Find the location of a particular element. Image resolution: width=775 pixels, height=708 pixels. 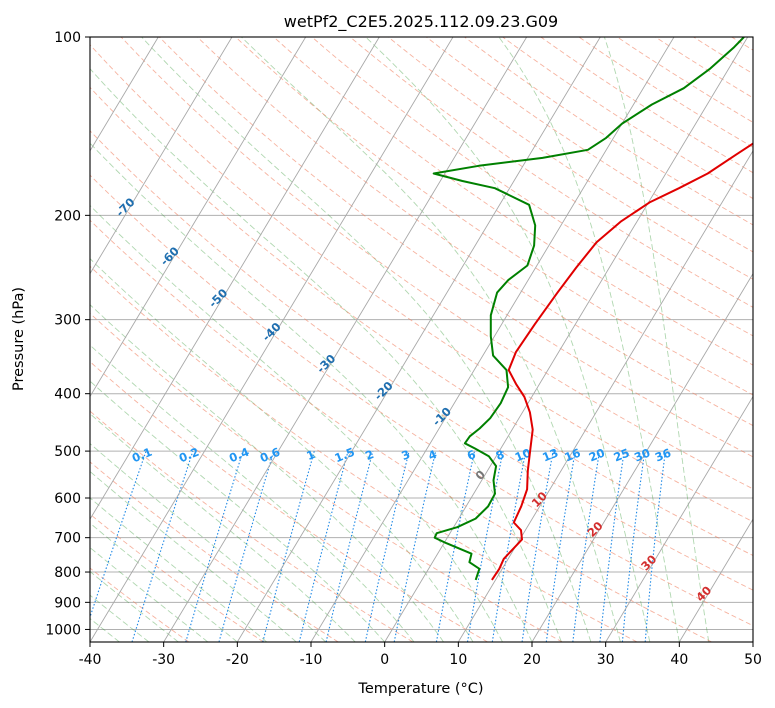

mixing-ratio-label: 1 is located at coordinates (310, 455).